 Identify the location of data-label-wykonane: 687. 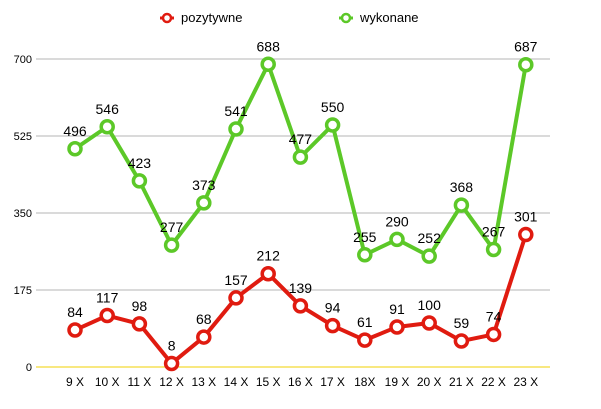
(526, 47).